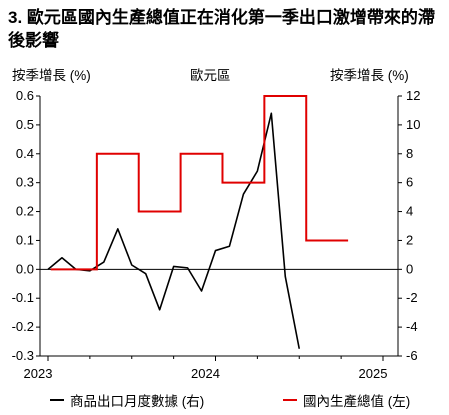 The height and width of the screenshot is (415, 449). Describe the element at coordinates (369, 75) in the screenshot. I see `right-axis-label: 按季增長 (%)` at that location.